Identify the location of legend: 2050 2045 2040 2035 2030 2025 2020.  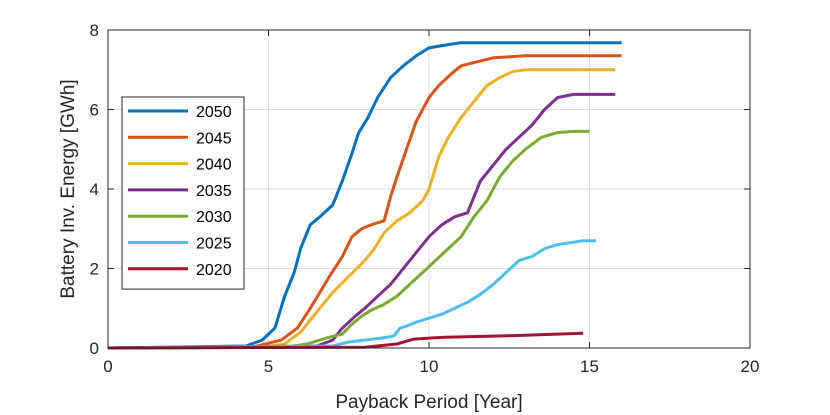
(183, 193).